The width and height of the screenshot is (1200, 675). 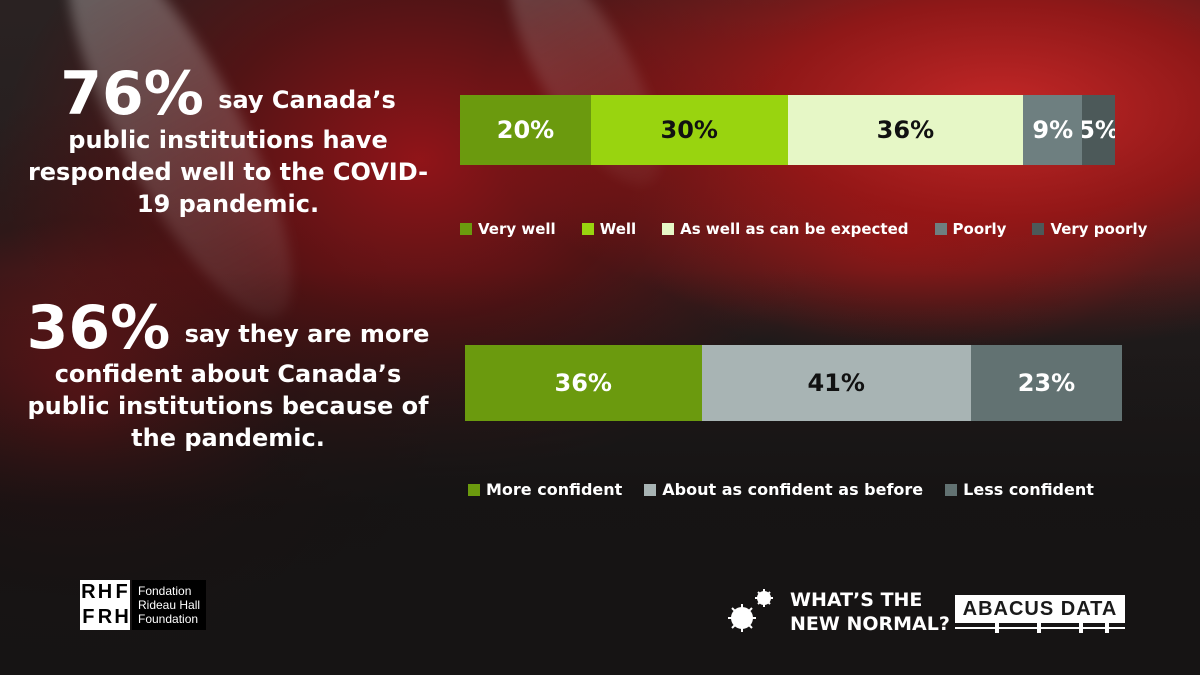 I want to click on bar-segment-well: 30%, so click(x=689, y=130).